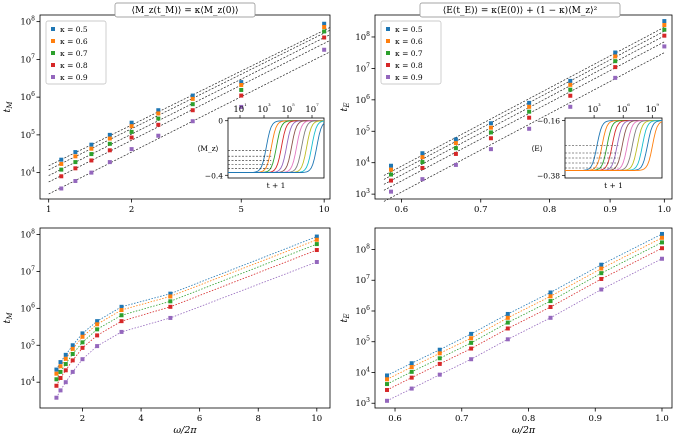 The width and height of the screenshot is (677, 437). What do you see at coordinates (288, 109) in the screenshot?
I see `inset-tl-xtick-label: 10⁵` at bounding box center [288, 109].